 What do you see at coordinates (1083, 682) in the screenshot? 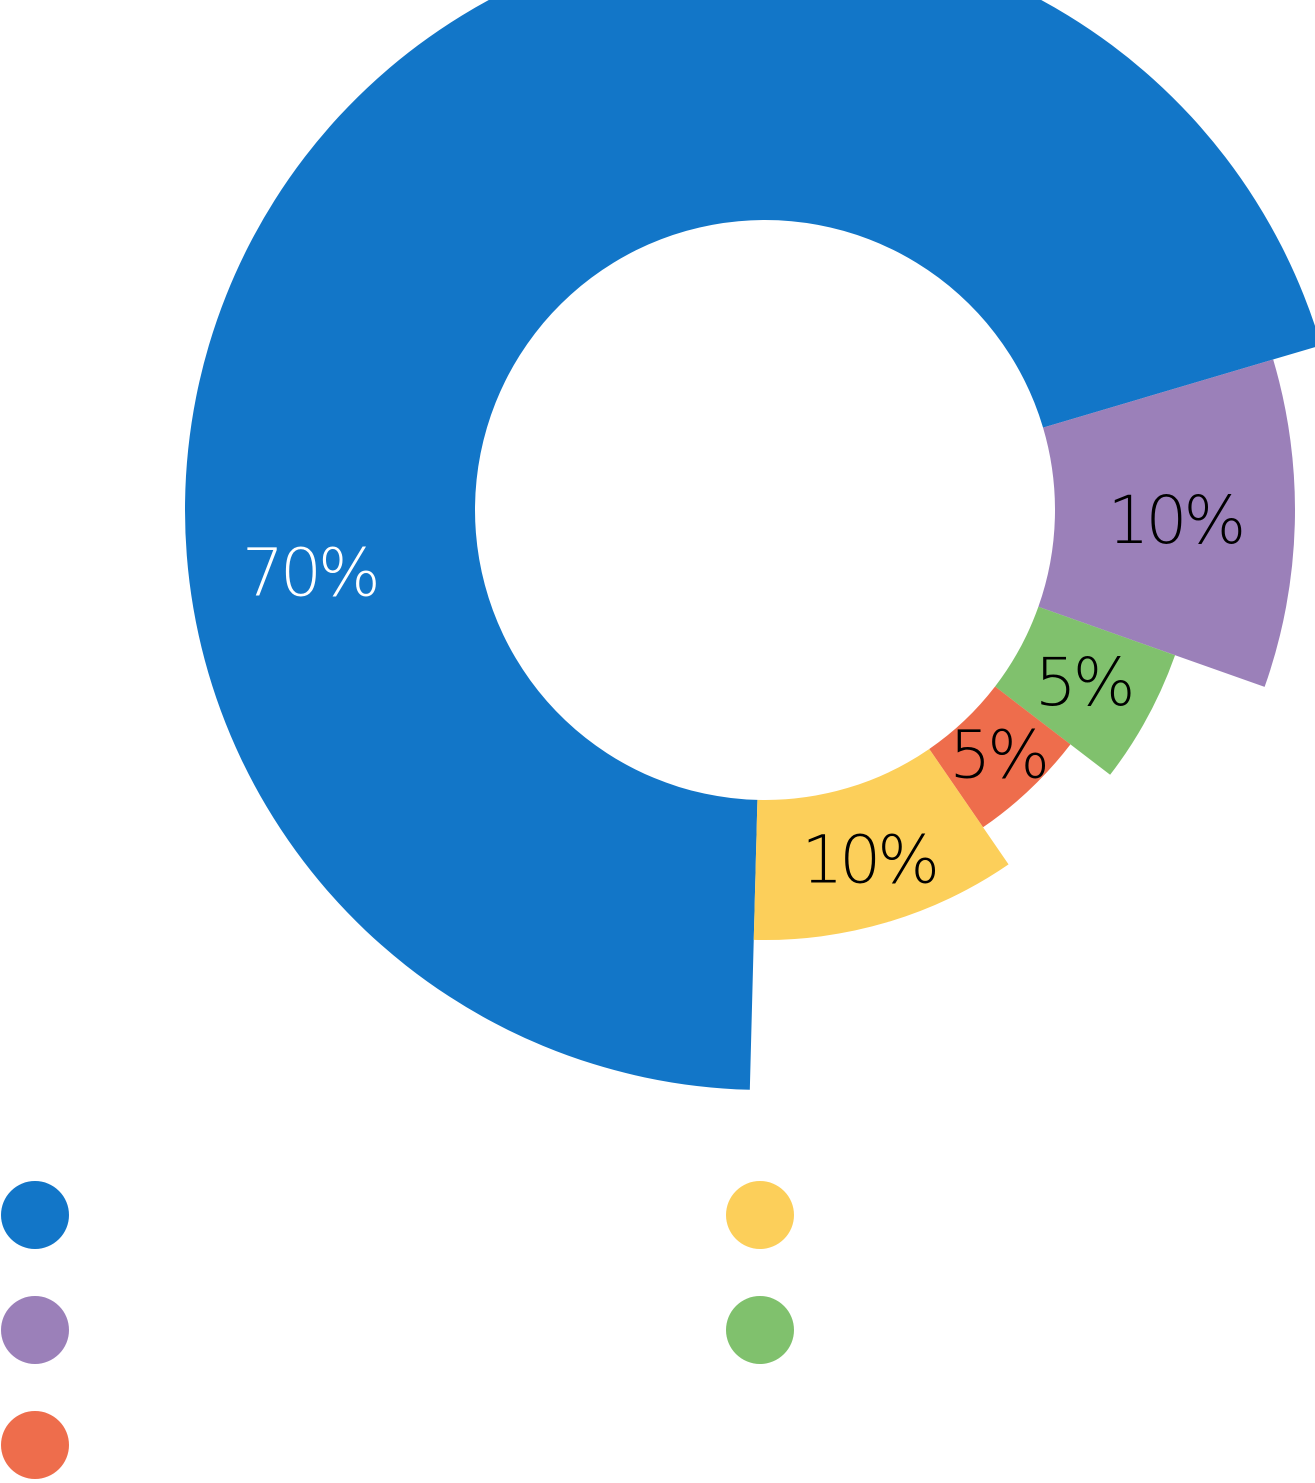
I see `data-label-3: 5%` at bounding box center [1083, 682].